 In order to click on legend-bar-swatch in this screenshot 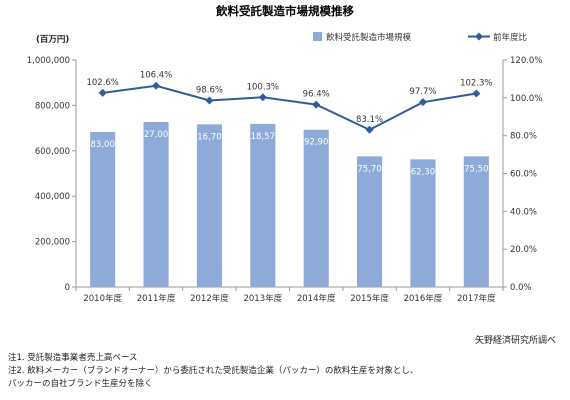, I will do `click(317, 36)`.